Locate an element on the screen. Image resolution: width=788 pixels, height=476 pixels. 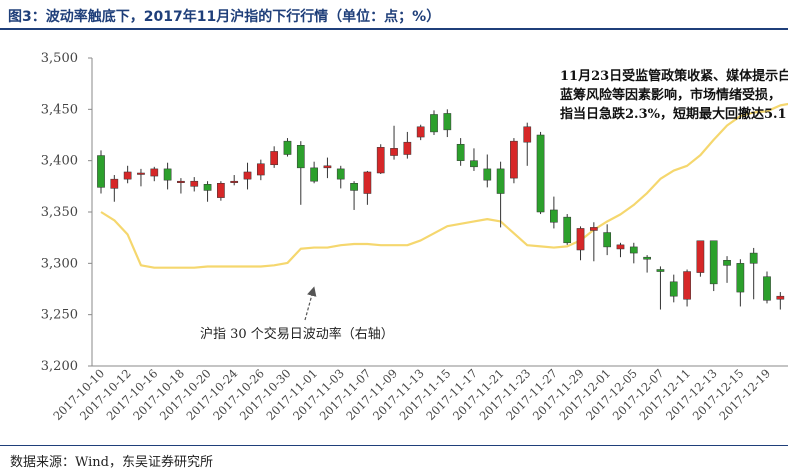
title-rule is located at coordinates (394, 29).